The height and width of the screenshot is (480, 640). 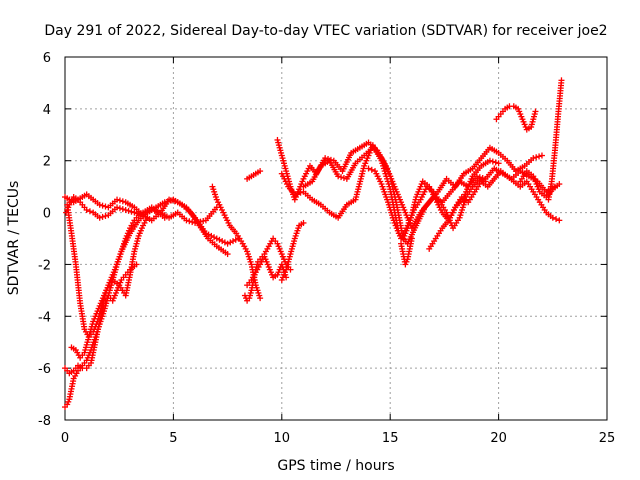 What do you see at coordinates (607, 438) in the screenshot?
I see `x-tick-label: 25` at bounding box center [607, 438].